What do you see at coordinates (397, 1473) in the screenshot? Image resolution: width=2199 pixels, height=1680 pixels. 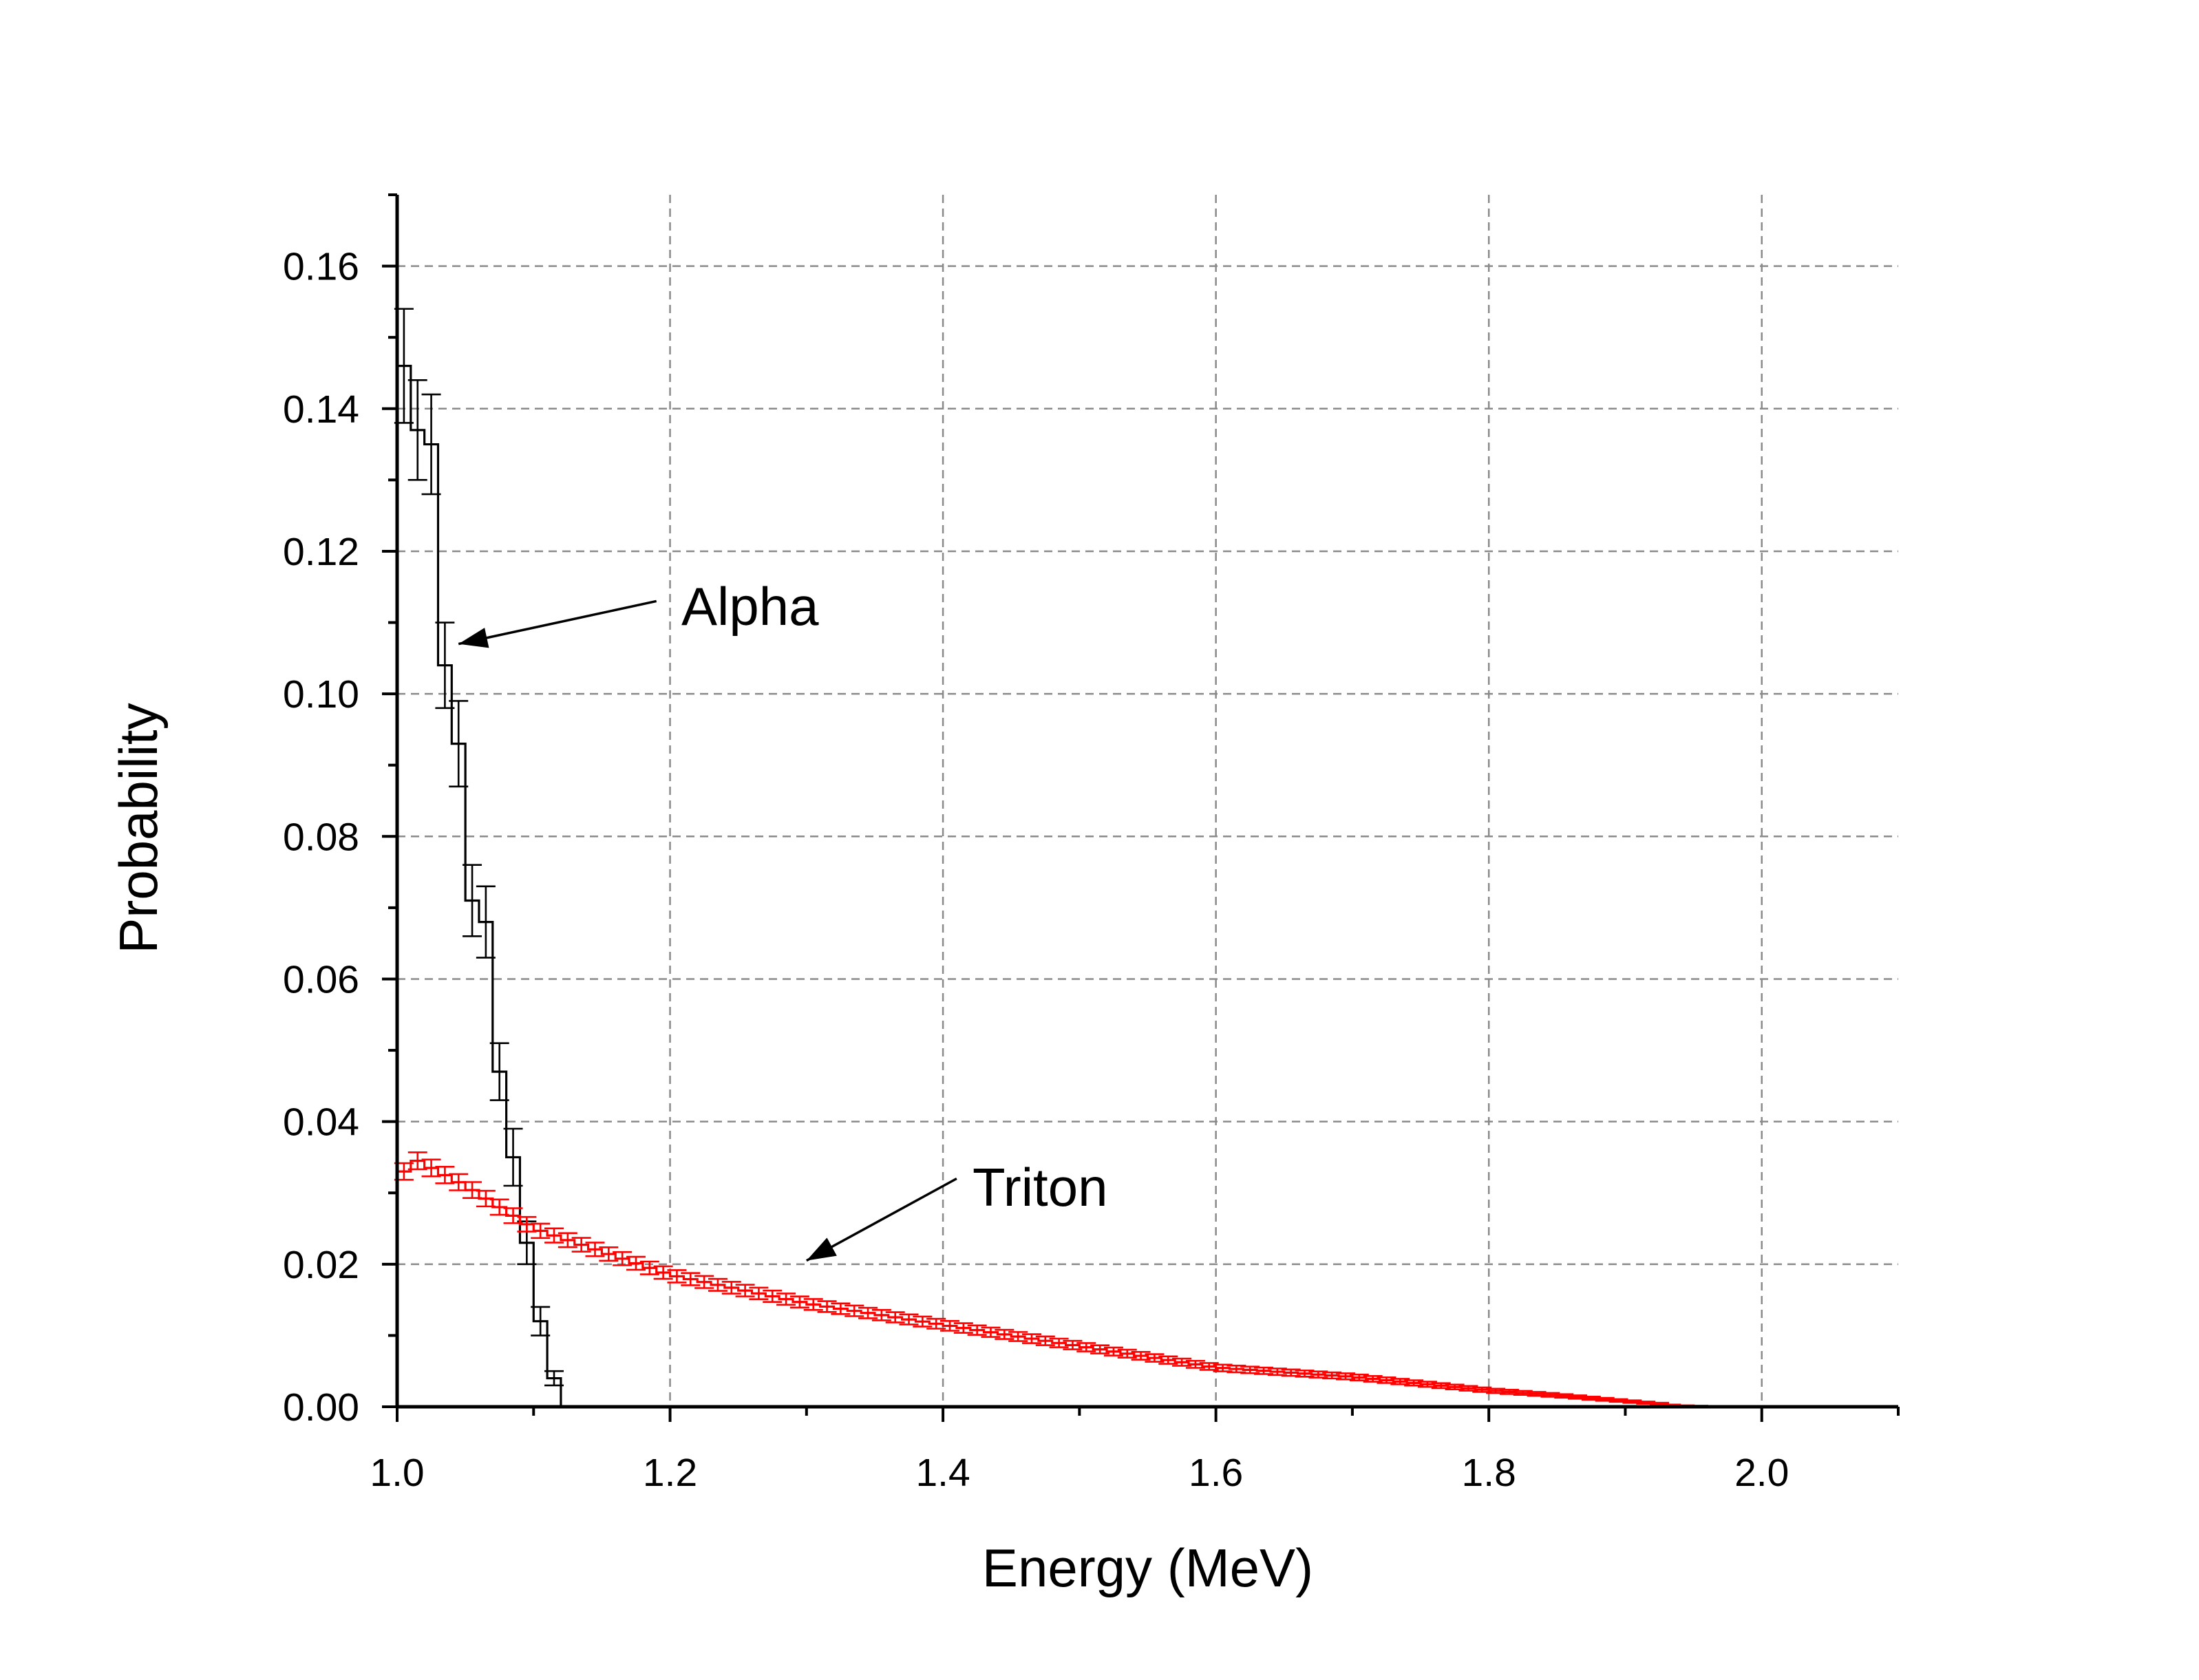 I see `x-tick-label: 1.0` at bounding box center [397, 1473].